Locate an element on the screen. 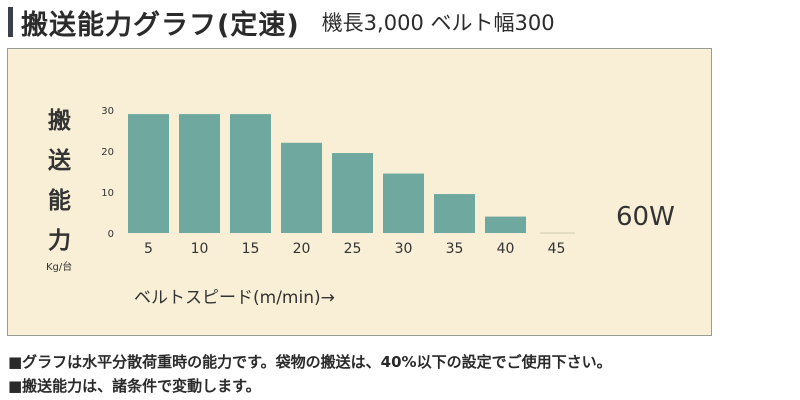 The height and width of the screenshot is (400, 800). x-tick-label: 40 is located at coordinates (506, 249).